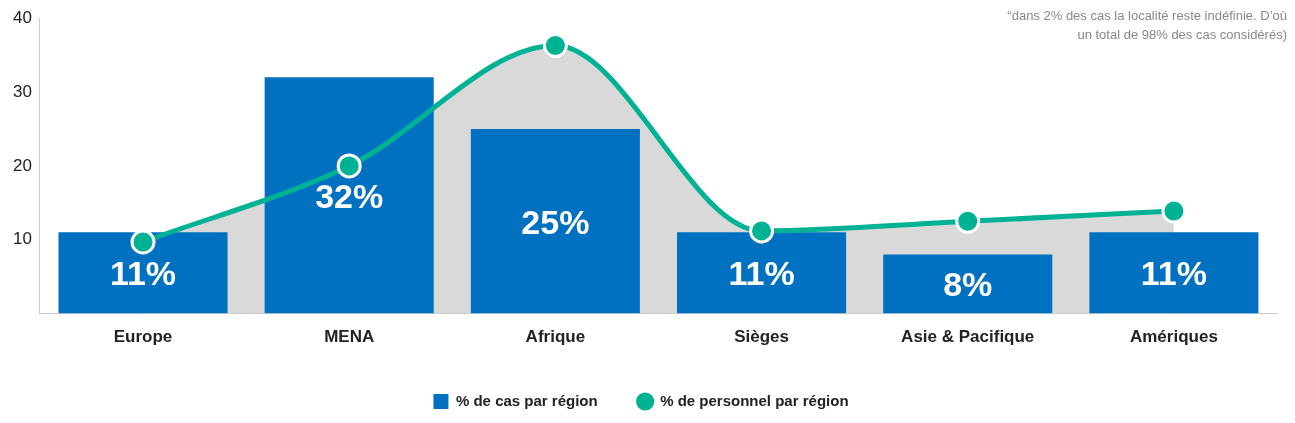 Image resolution: width=1295 pixels, height=423 pixels. Describe the element at coordinates (754, 400) in the screenshot. I see `legend-label: % de personnel par région` at that location.